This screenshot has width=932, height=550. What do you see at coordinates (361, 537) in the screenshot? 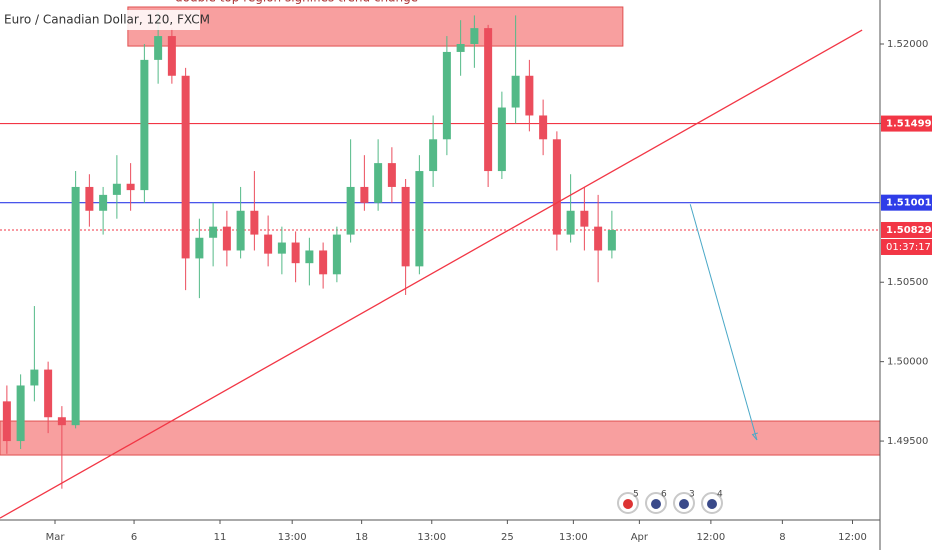
I see `x-tick-label: 18` at bounding box center [361, 537].